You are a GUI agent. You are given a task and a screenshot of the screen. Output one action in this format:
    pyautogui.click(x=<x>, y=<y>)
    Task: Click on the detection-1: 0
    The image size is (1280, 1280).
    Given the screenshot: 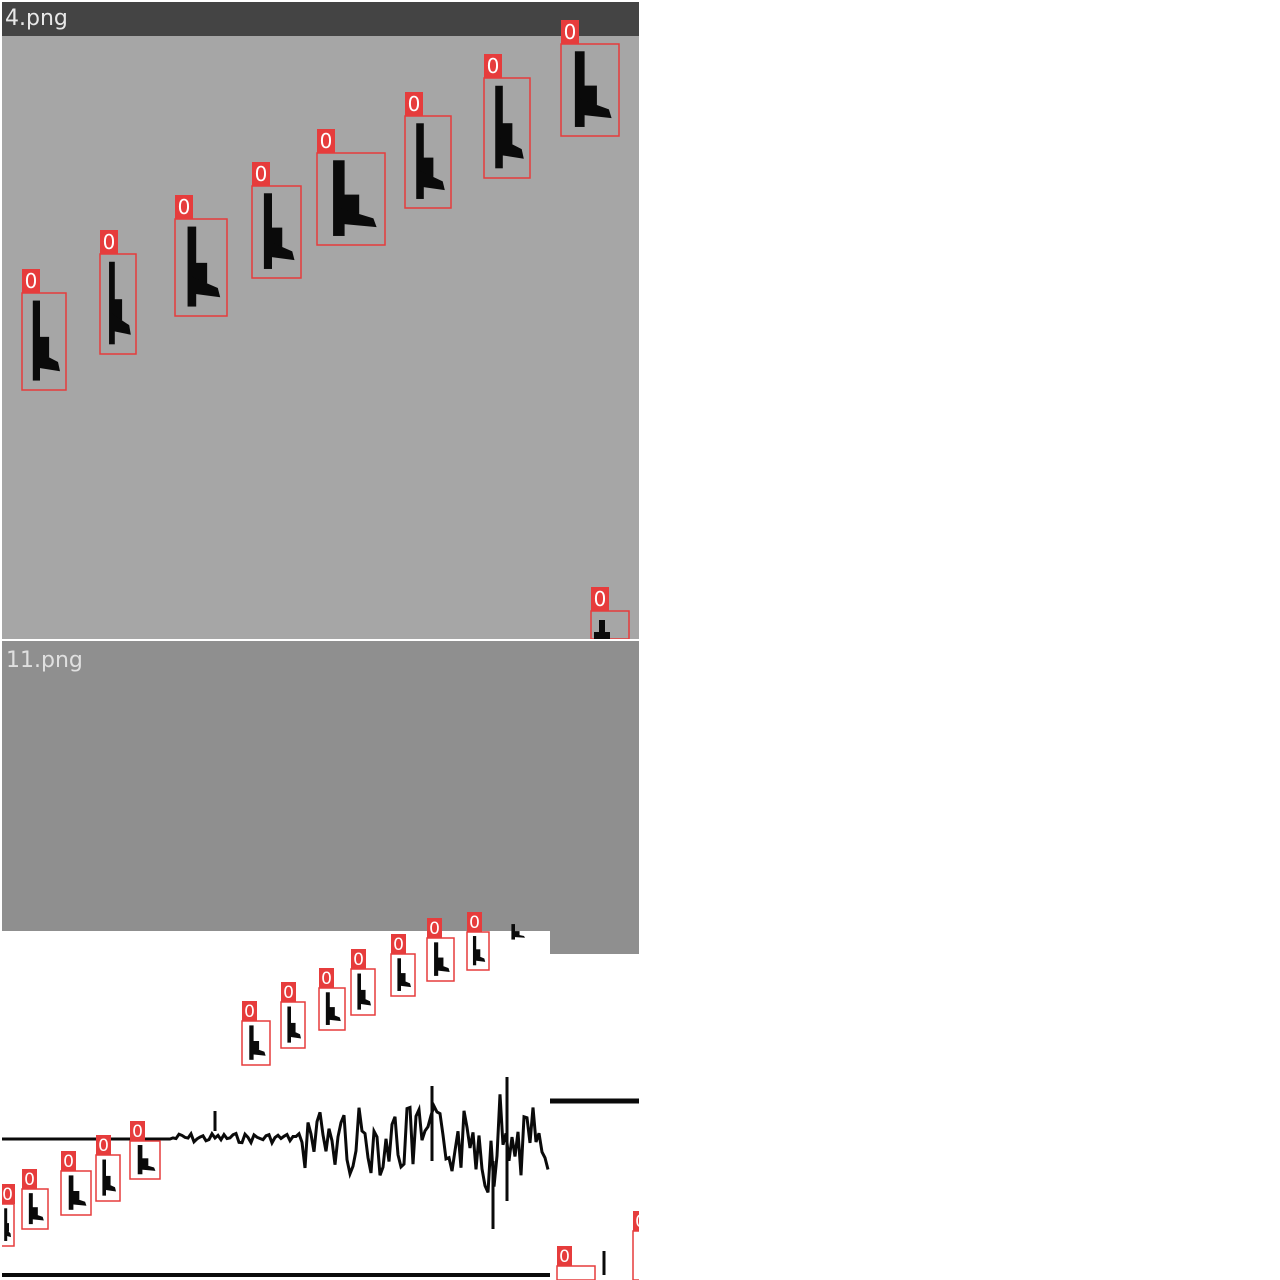 What is the action you would take?
    pyautogui.click(x=293, y=1015)
    